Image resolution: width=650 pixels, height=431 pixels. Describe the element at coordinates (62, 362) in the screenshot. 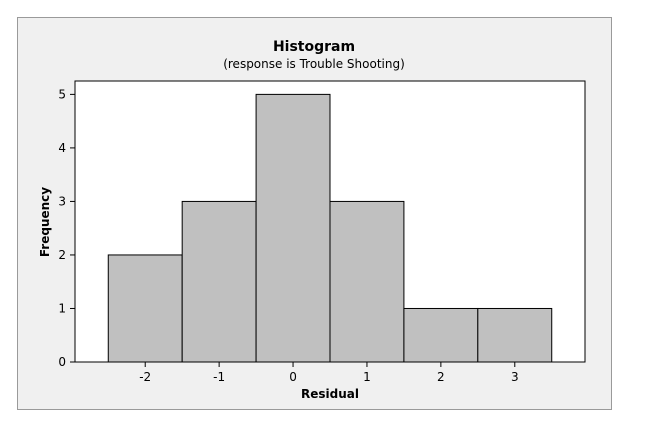

I see `y-tick-label: 0` at that location.